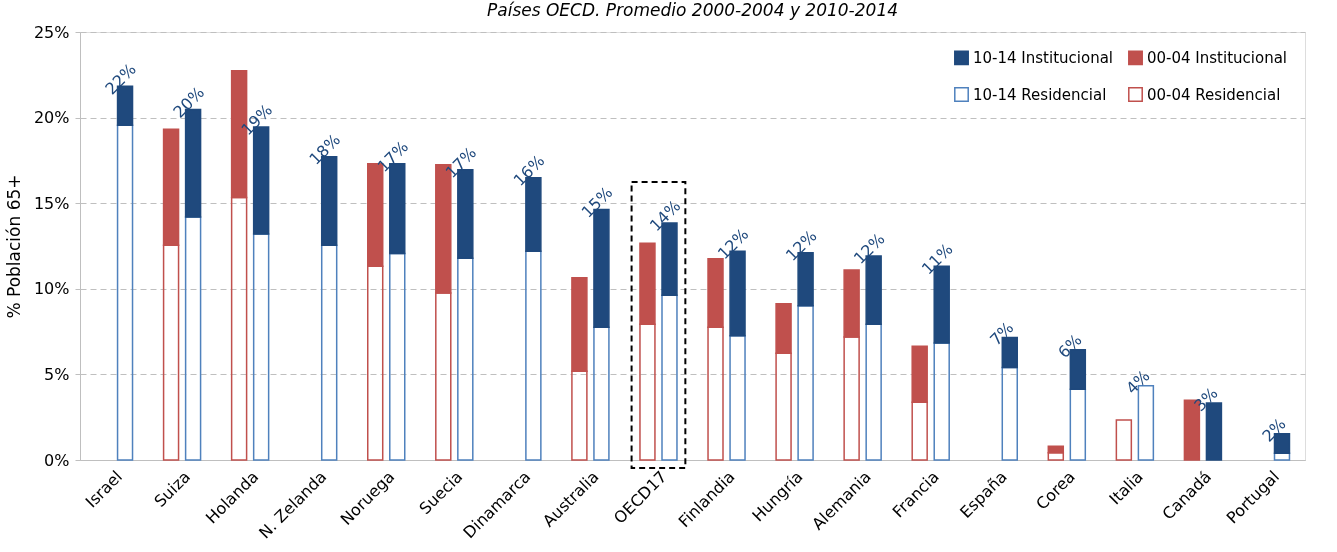  Describe the element at coordinates (1070, 346) in the screenshot. I see `total-label: 6%` at that location.